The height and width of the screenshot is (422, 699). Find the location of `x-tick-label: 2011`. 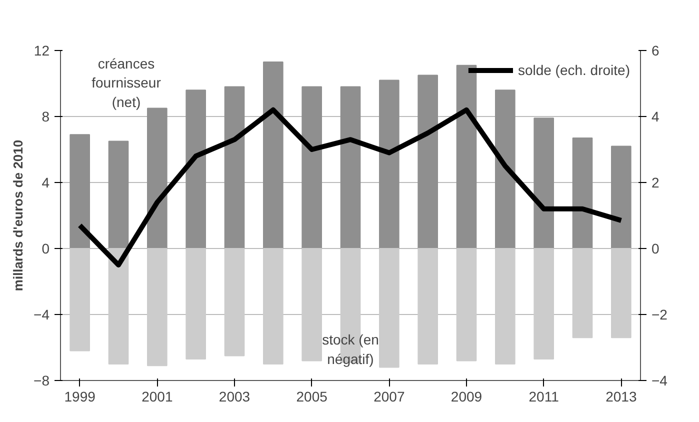

x-tick-label: 2011 is located at coordinates (544, 396).